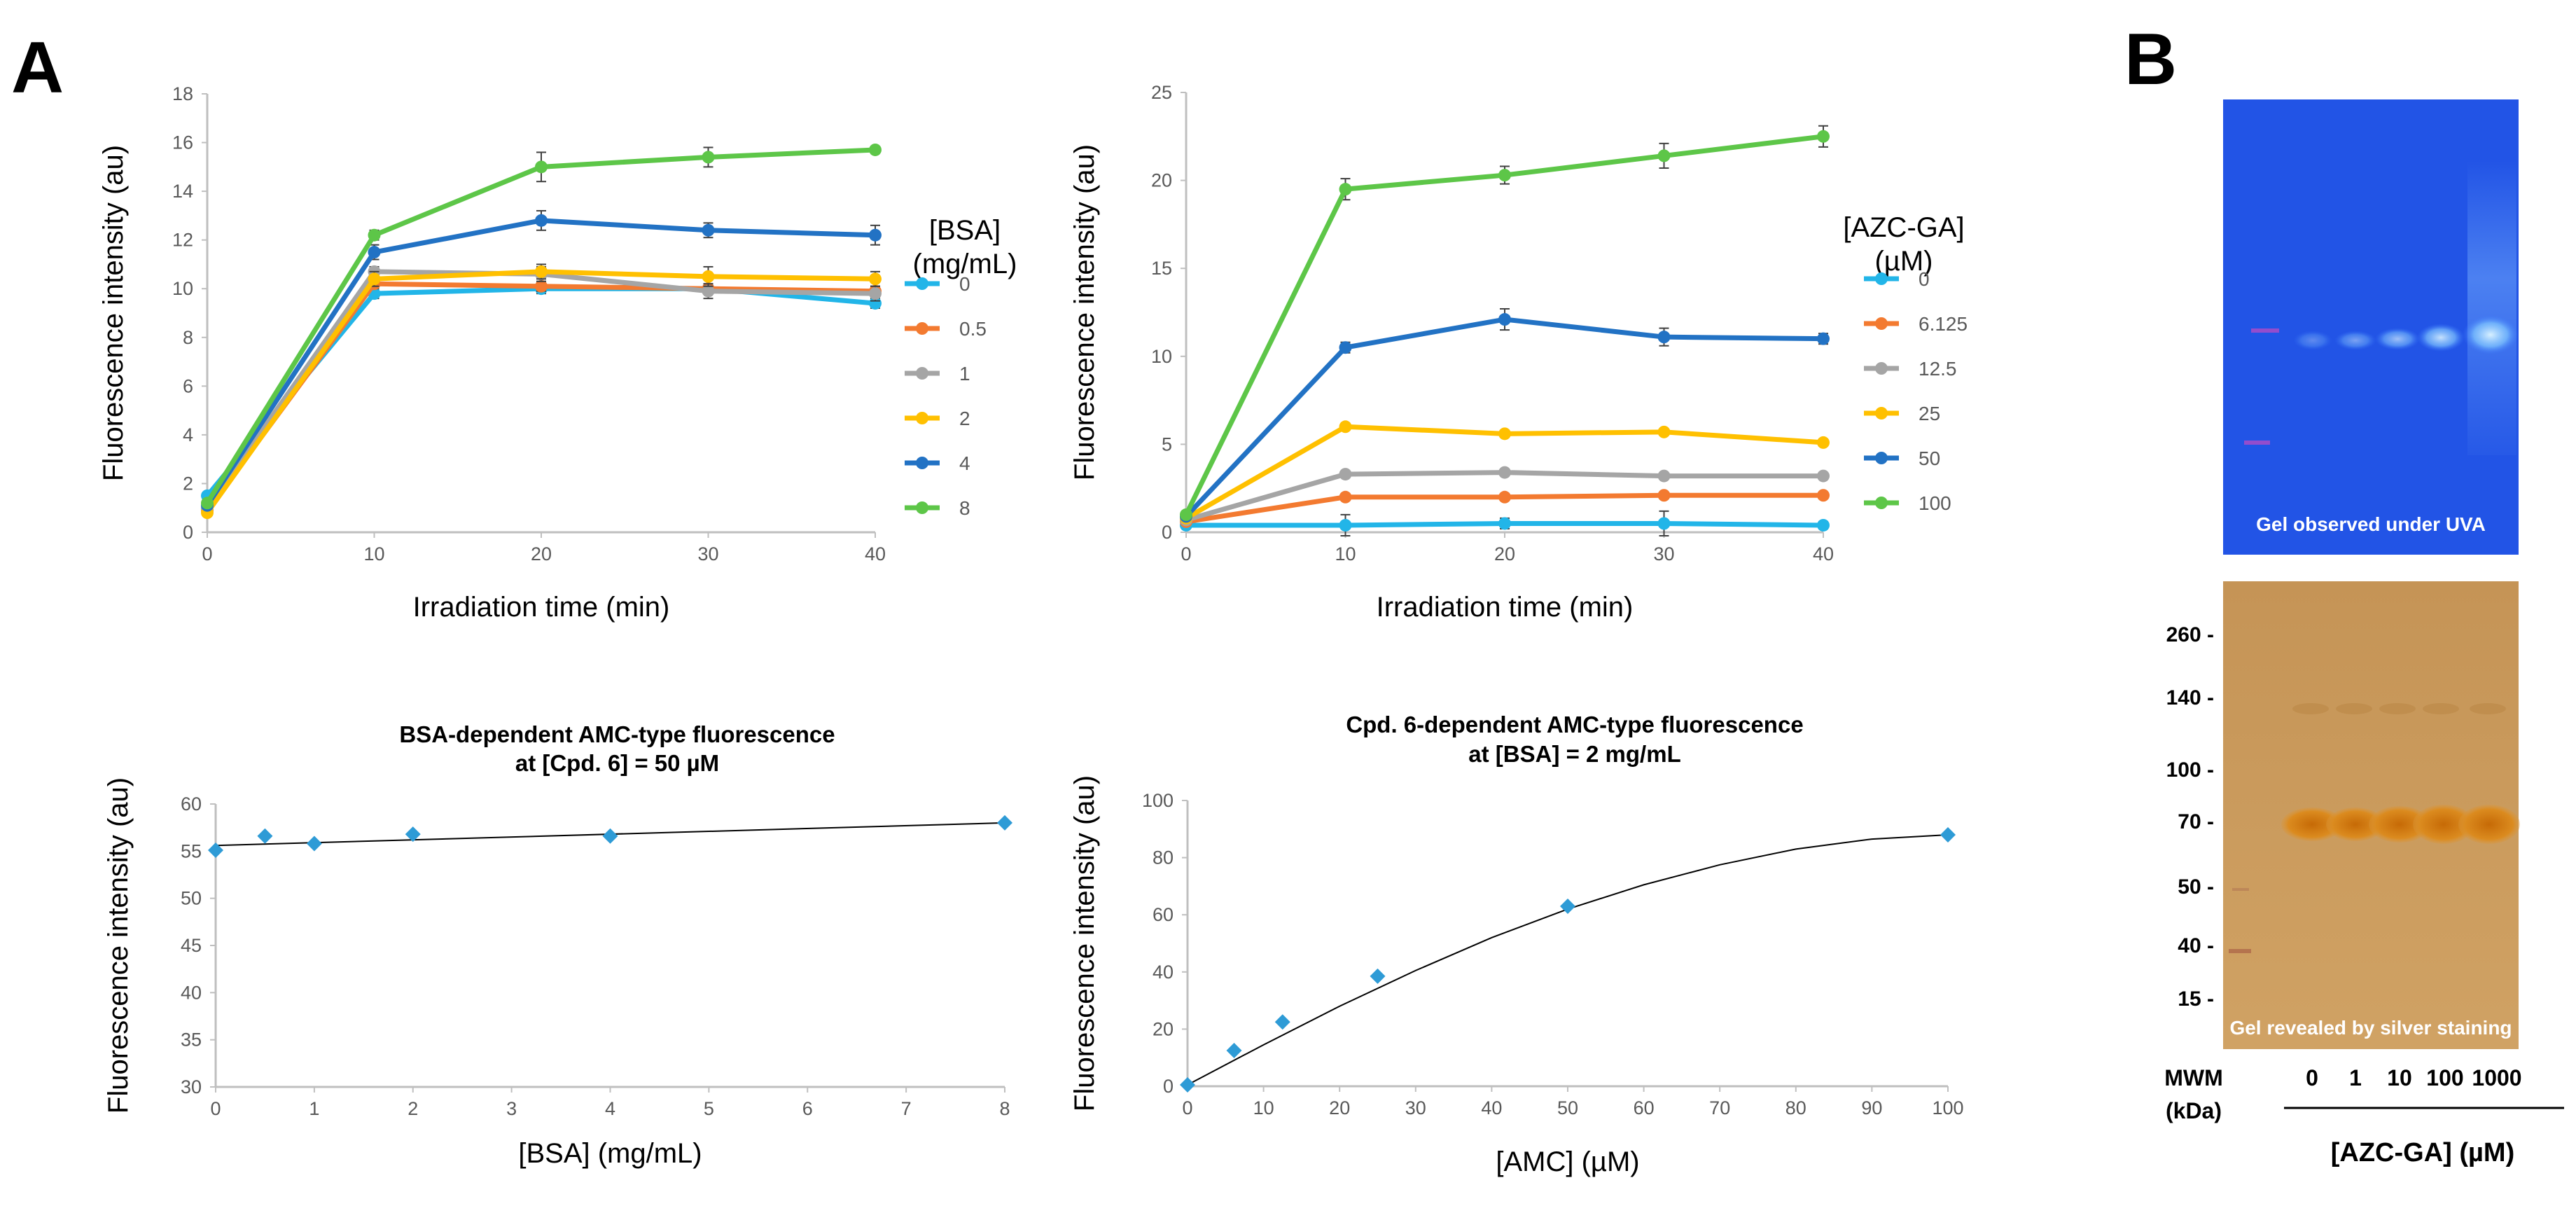 The width and height of the screenshot is (2576, 1213). Describe the element at coordinates (2422, 1152) in the screenshot. I see `lane-axis-title: [AZC-GA] (µM)` at that location.